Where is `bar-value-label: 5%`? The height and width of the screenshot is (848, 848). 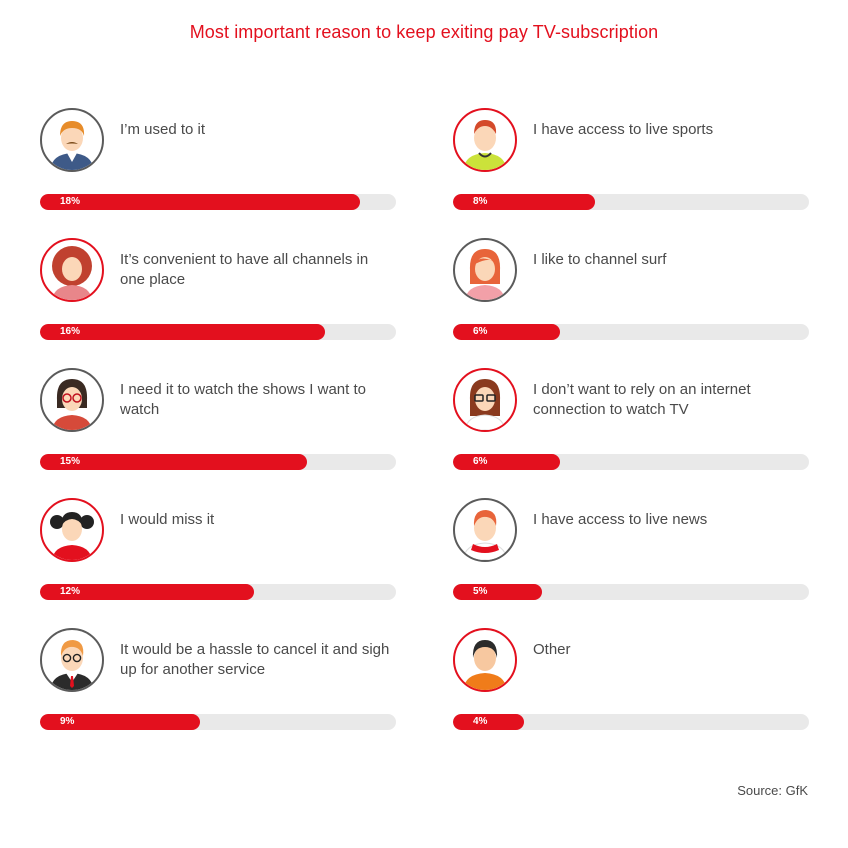 bar-value-label: 5% is located at coordinates (480, 591).